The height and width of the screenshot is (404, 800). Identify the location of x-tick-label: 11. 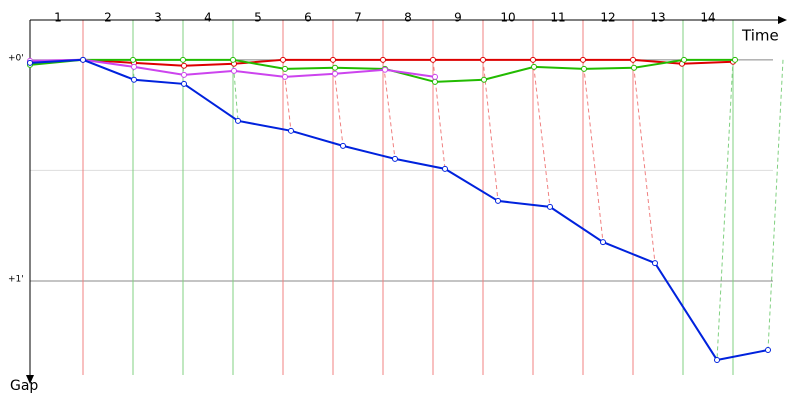
(557, 18).